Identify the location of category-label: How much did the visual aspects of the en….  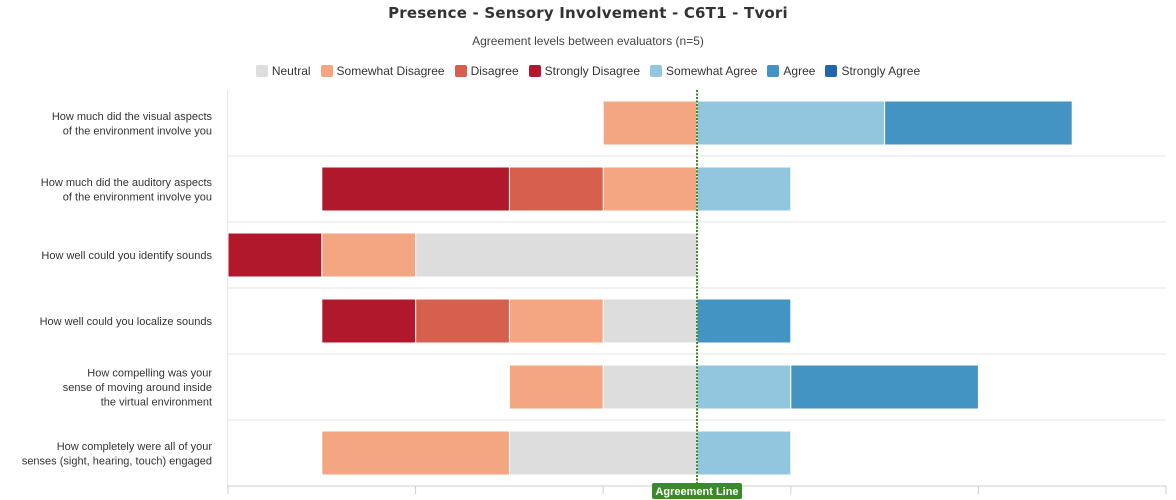
(132, 124).